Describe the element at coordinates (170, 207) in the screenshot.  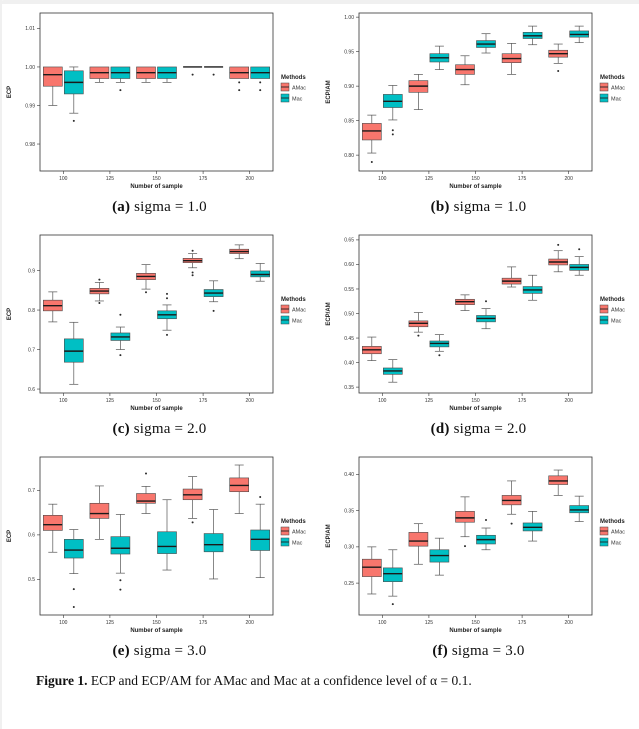
I see `panel-subtitle-a: sigma = 1.0` at that location.